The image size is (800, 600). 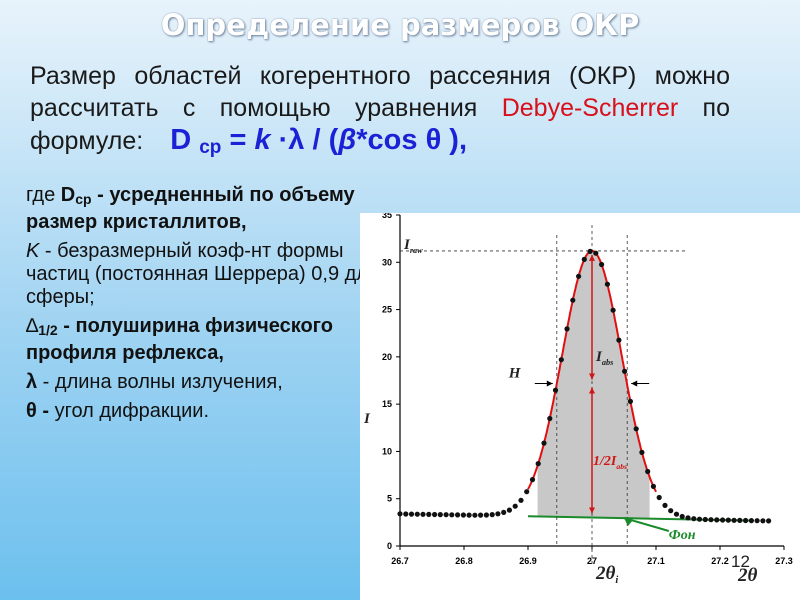 What do you see at coordinates (515, 374) in the screenshot?
I see `h-label: H` at bounding box center [515, 374].